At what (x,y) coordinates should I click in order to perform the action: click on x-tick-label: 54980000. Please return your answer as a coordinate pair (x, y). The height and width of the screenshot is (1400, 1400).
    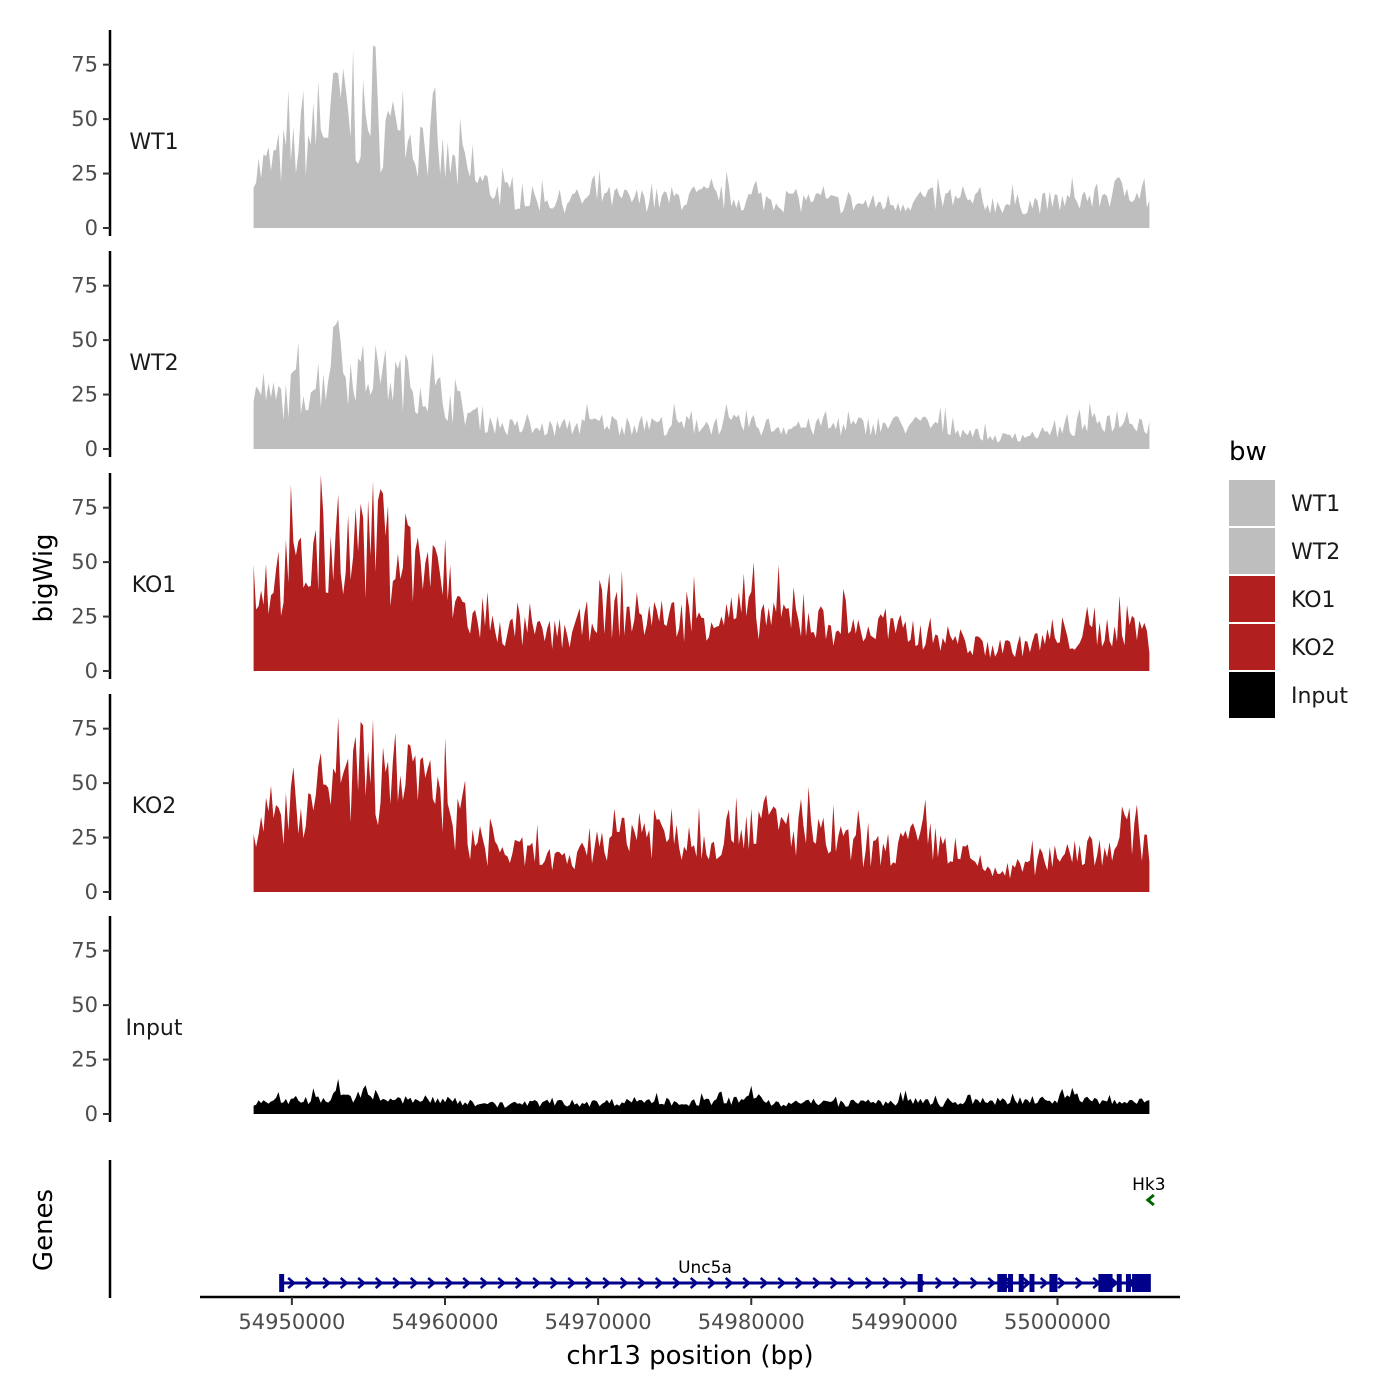
    Looking at the image, I should click on (751, 1322).